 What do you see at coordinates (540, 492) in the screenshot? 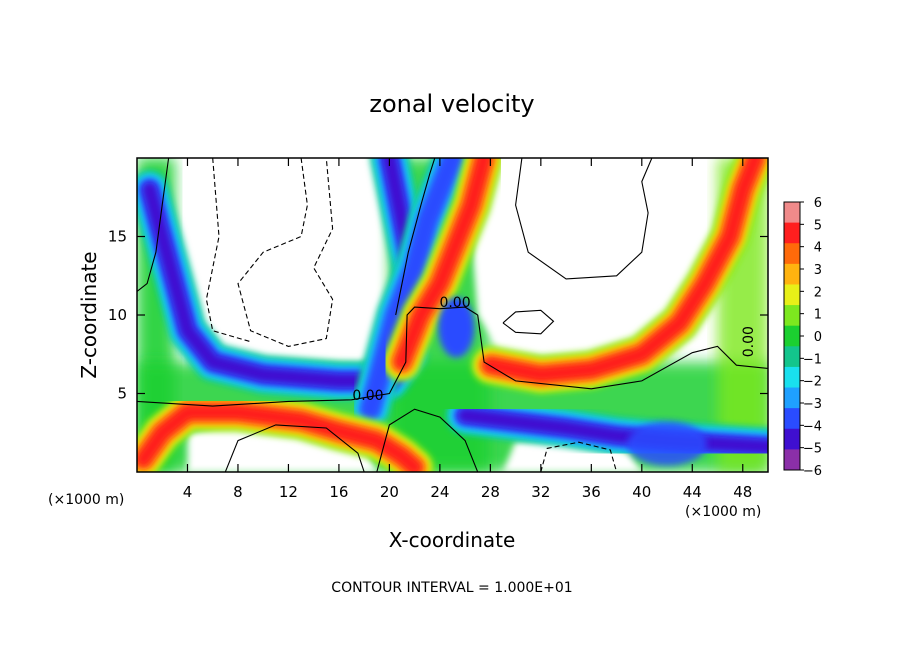
I see `x-tick-label: 32` at bounding box center [540, 492].